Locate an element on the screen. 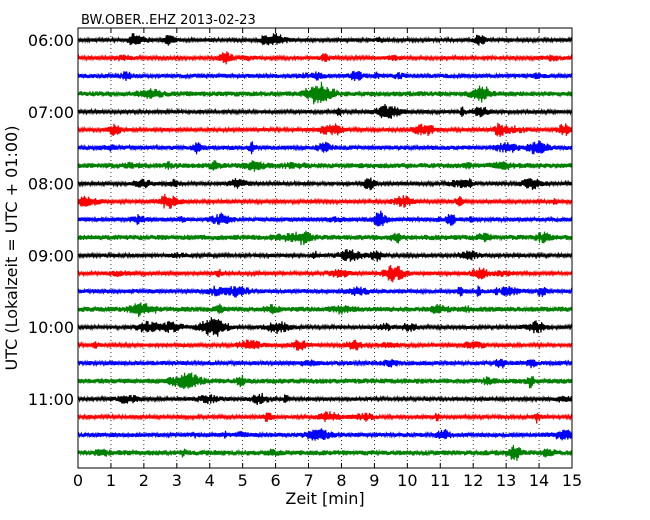 The image size is (650, 520). y-tick-label: 07:00 is located at coordinates (51, 112).